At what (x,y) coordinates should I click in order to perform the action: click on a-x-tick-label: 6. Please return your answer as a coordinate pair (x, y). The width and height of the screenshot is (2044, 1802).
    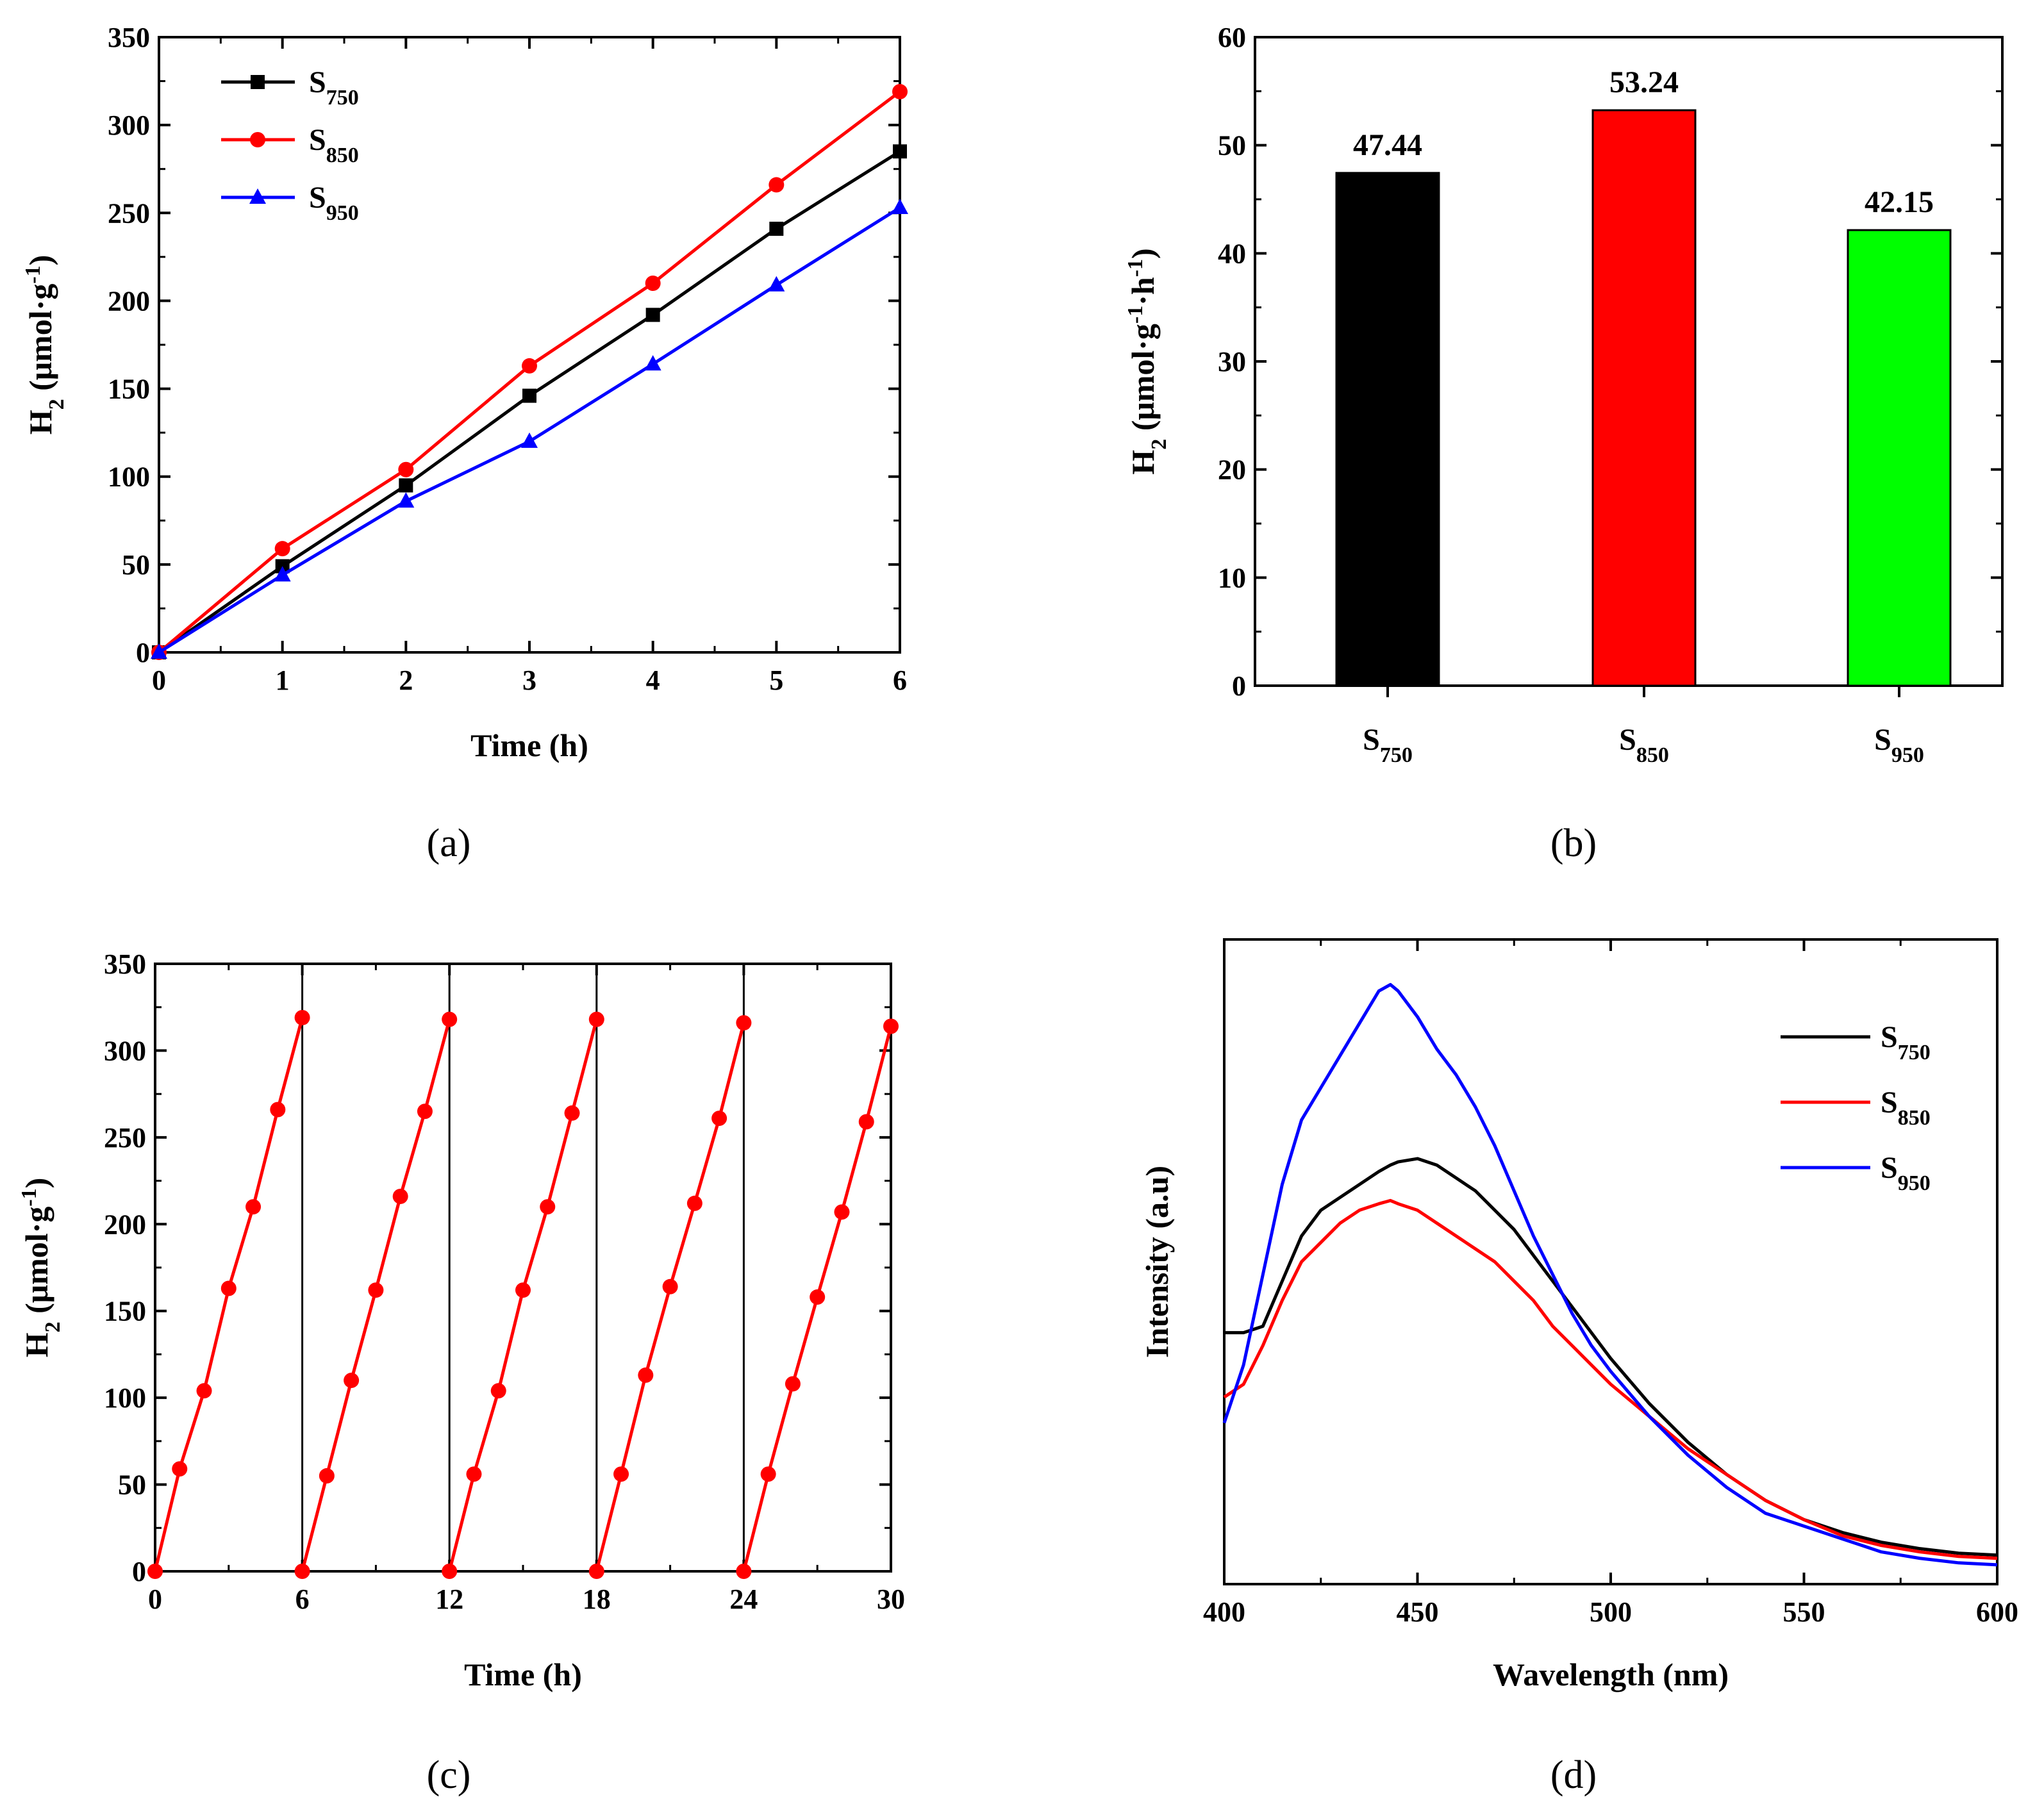
    Looking at the image, I should click on (900, 680).